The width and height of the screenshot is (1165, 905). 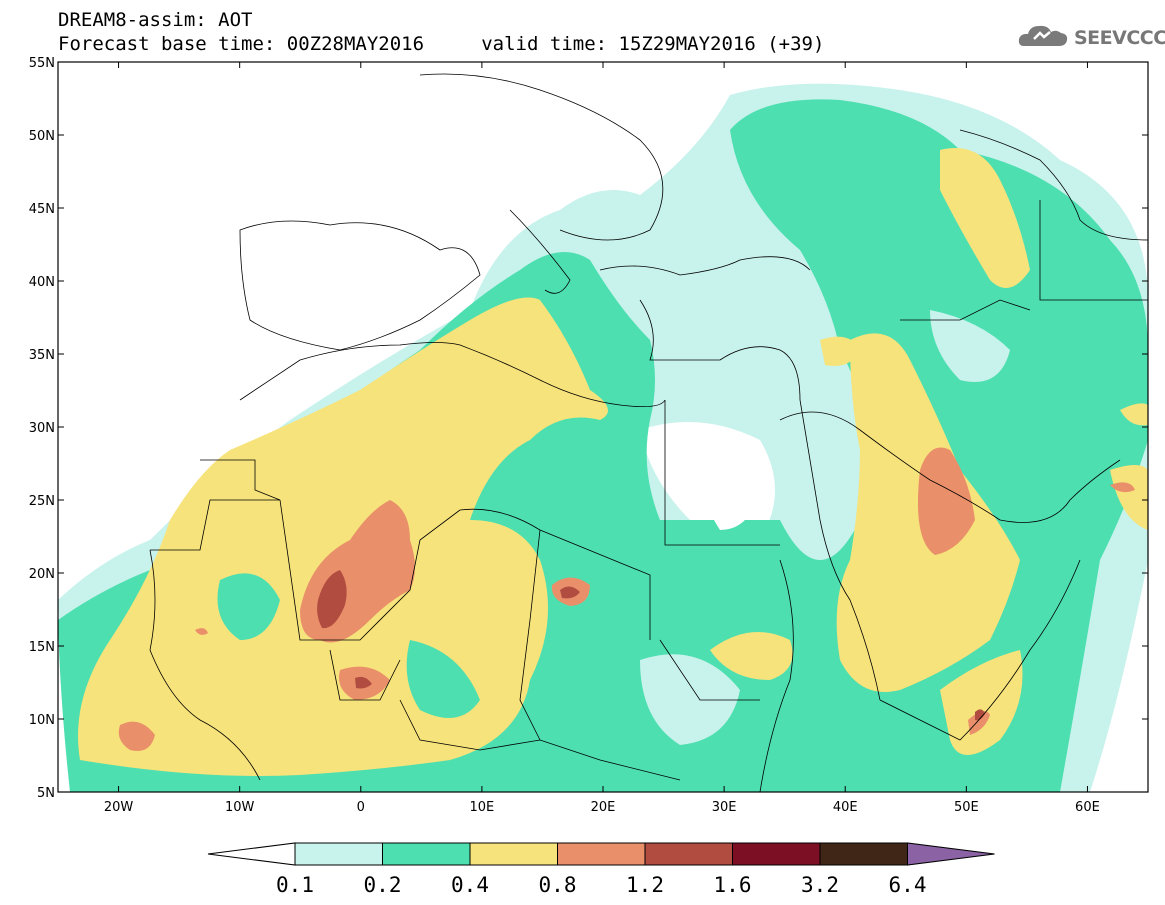 What do you see at coordinates (42, 574) in the screenshot?
I see `latitude-label: 20N` at bounding box center [42, 574].